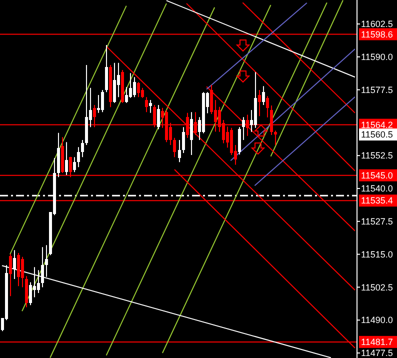  I want to click on y-tick-label: 11602.5, so click(377, 24).